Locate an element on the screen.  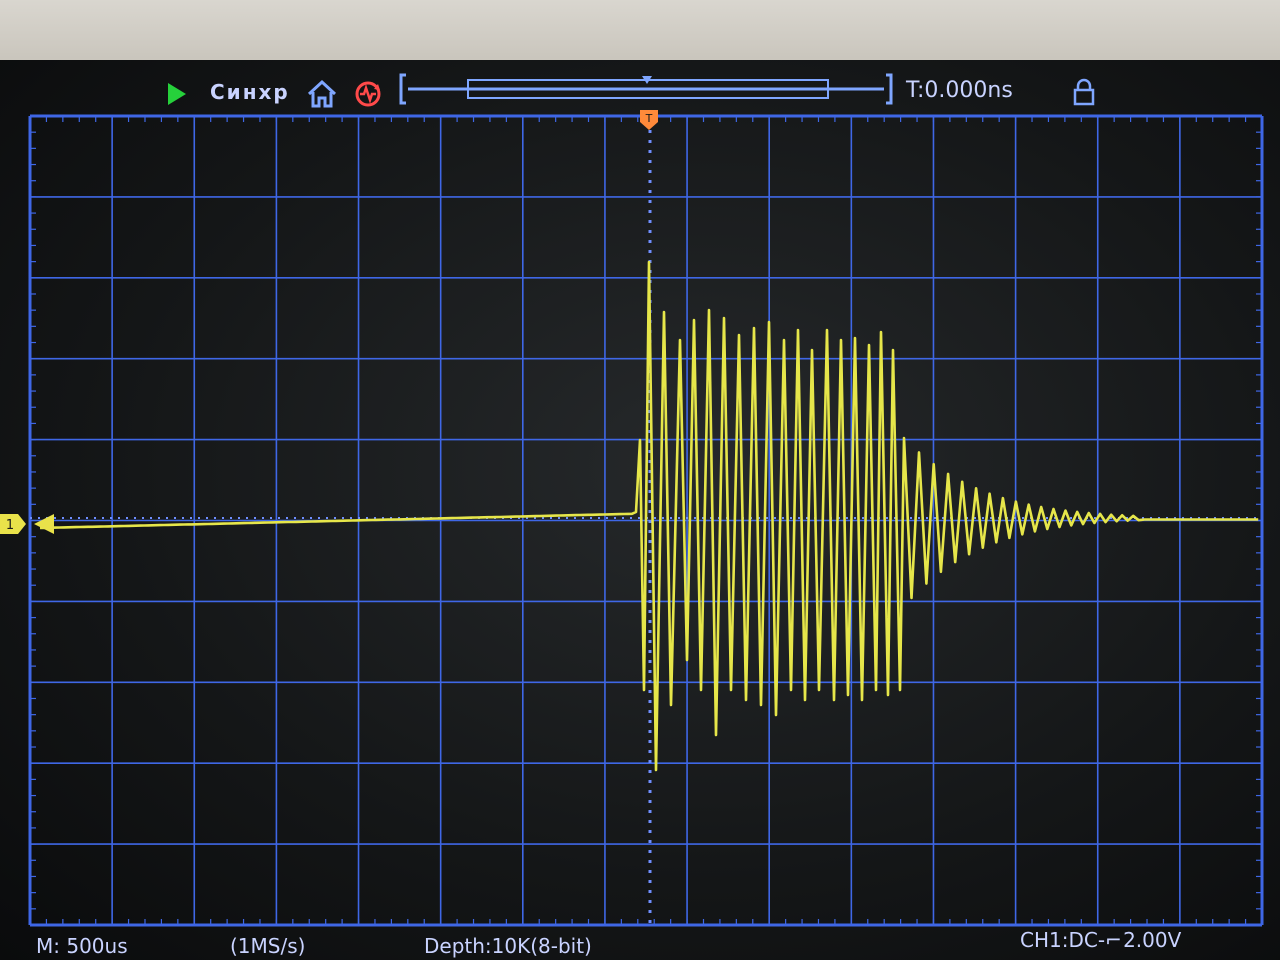
trigger-time-readout: T:0.000ns is located at coordinates (959, 90).